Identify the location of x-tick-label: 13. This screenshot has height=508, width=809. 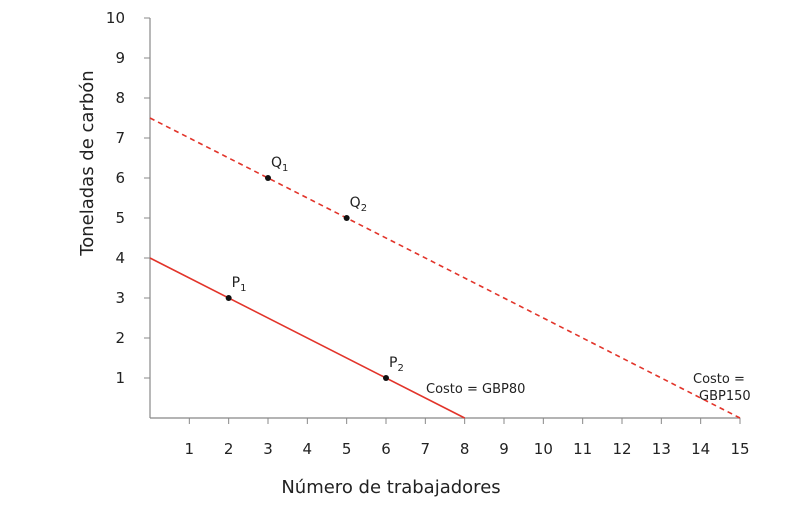
(661, 449).